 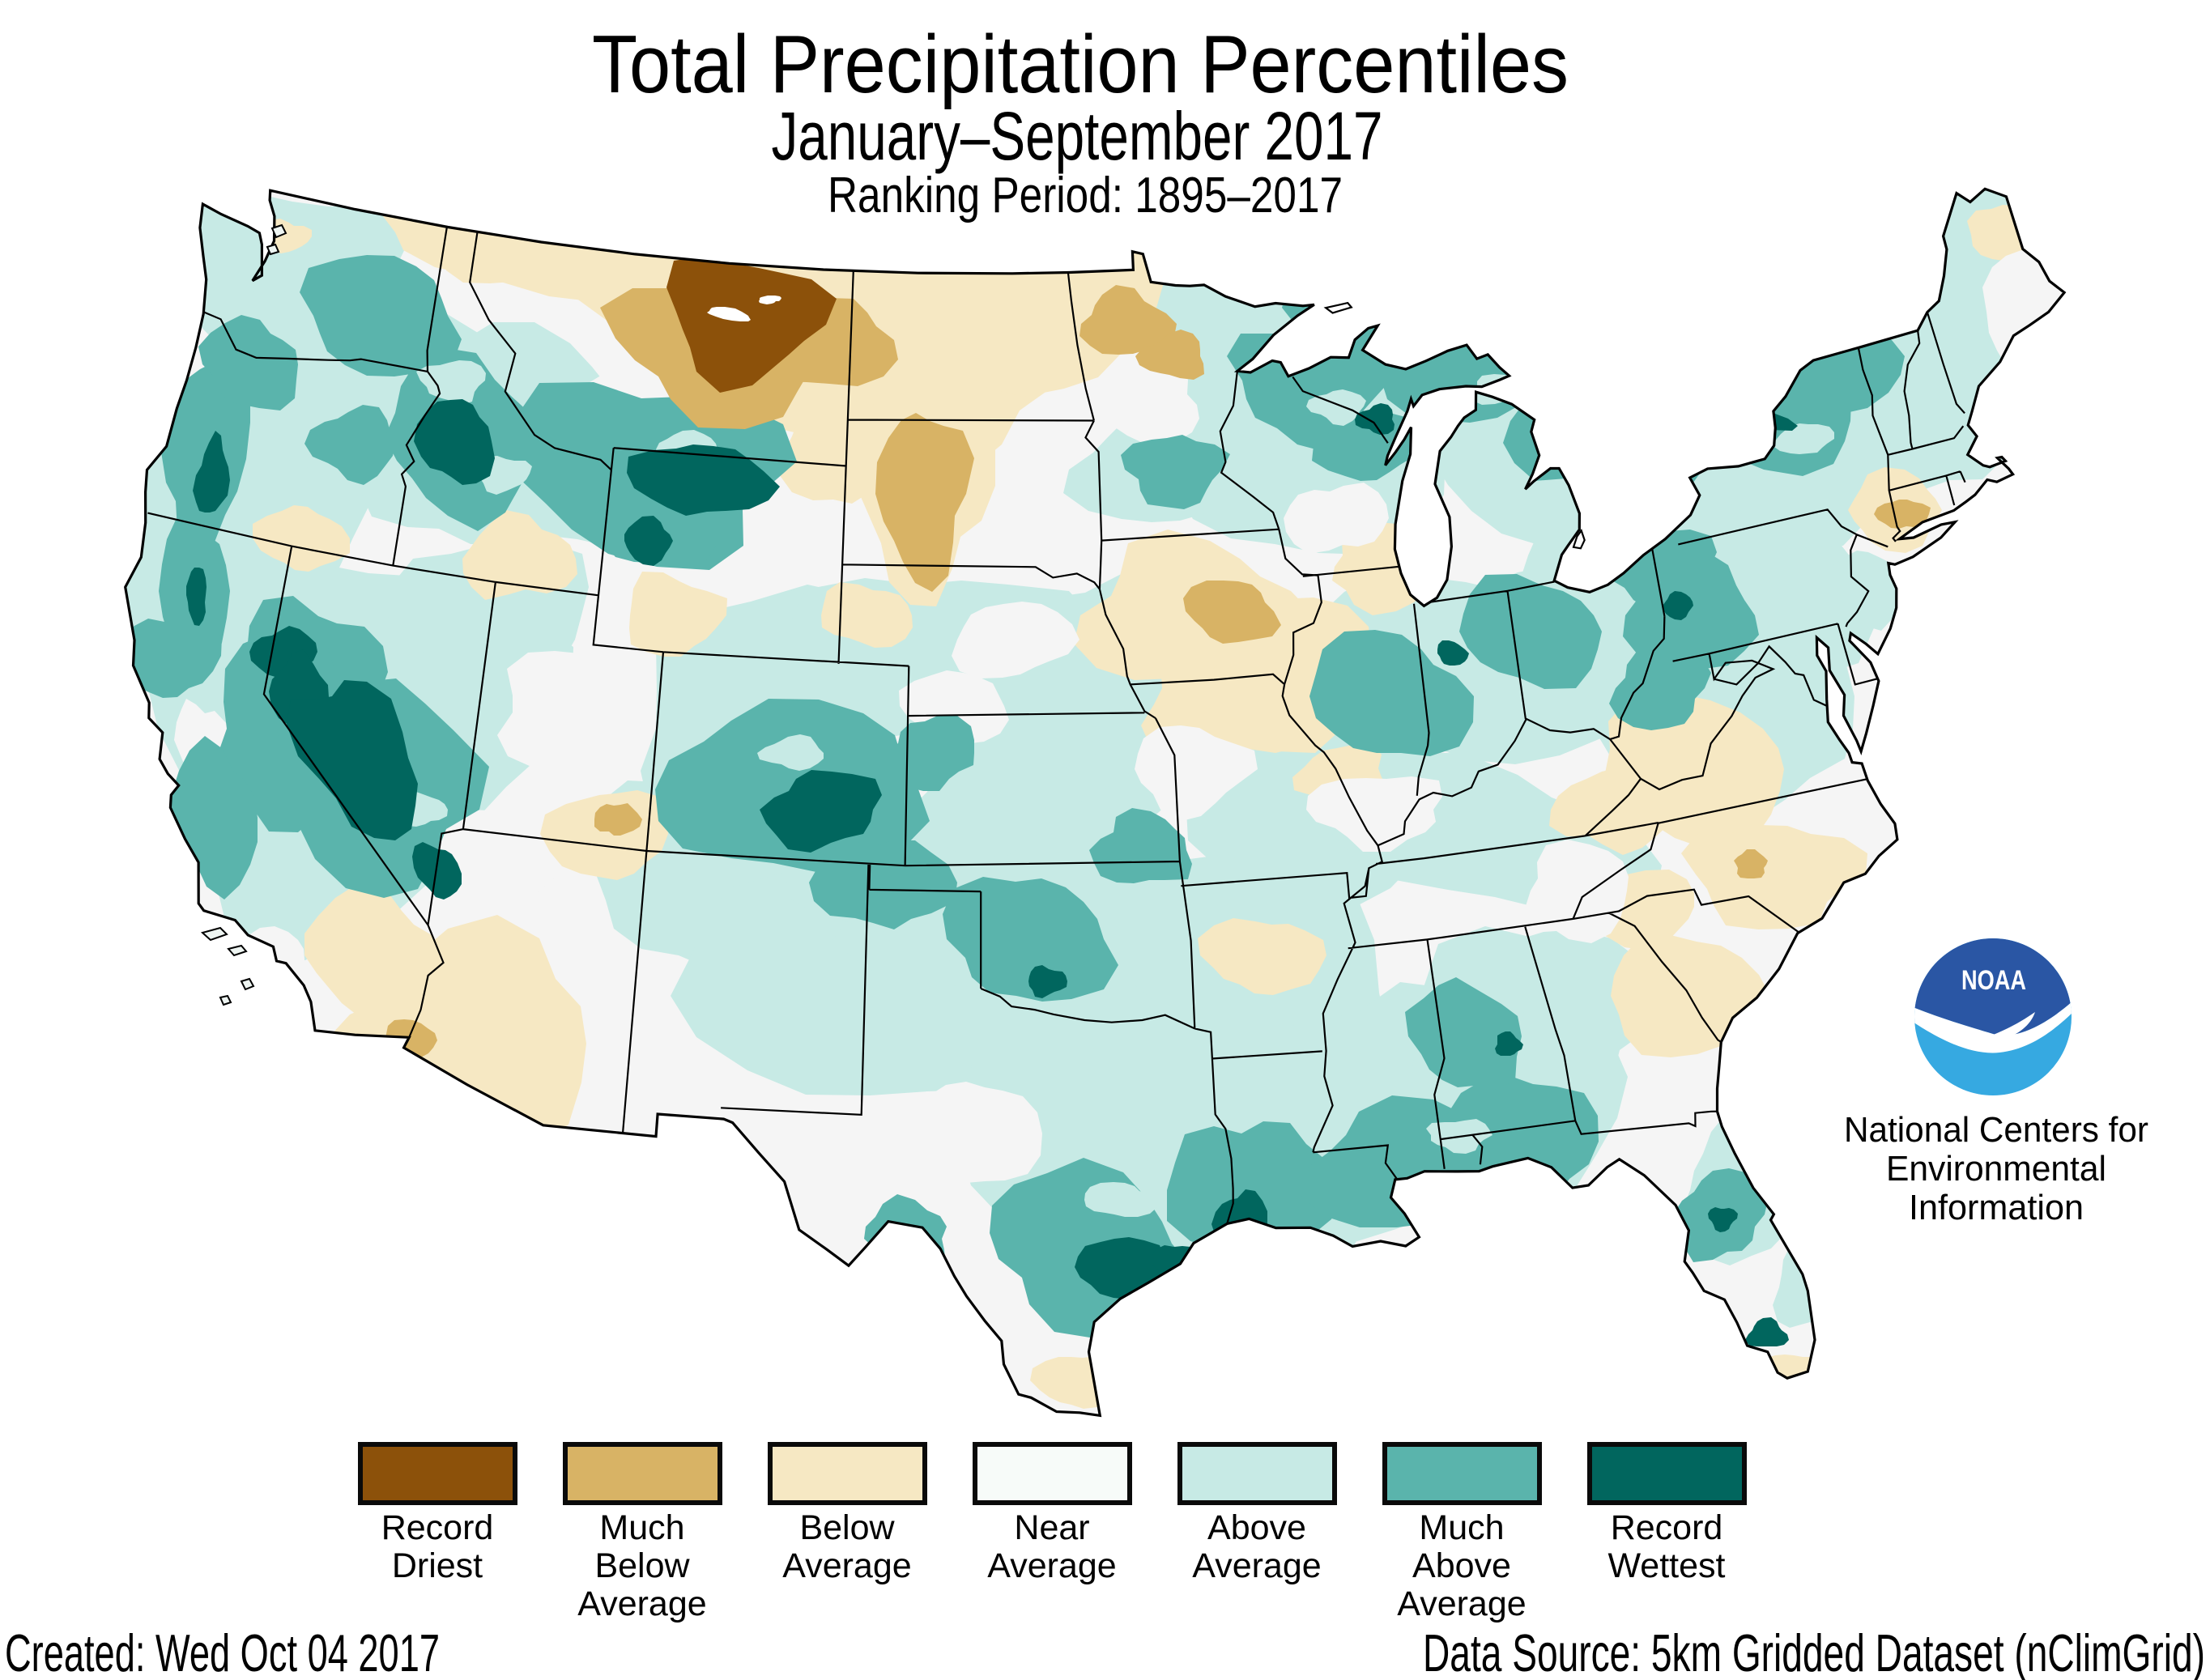 I want to click on svg-text: Driest, so click(x=438, y=1565).